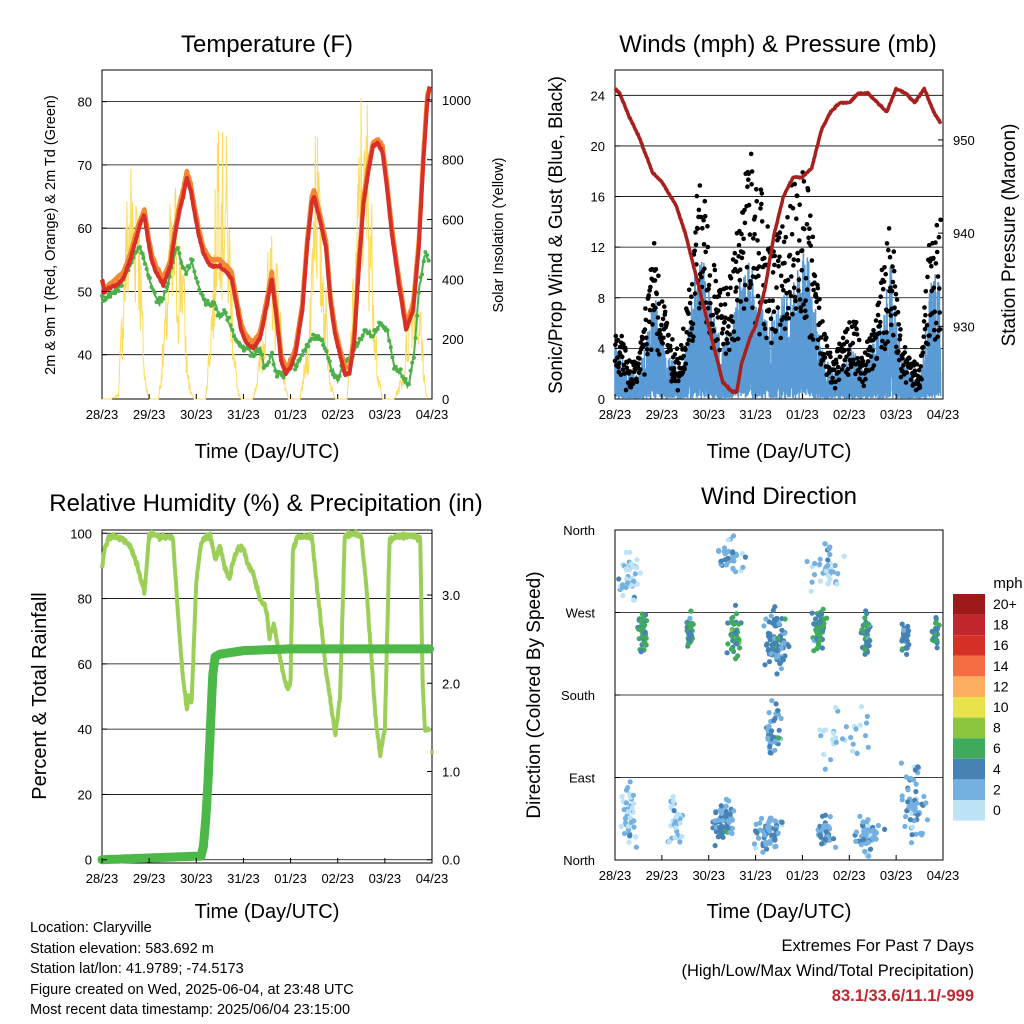  Describe the element at coordinates (453, 339) in the screenshot. I see `solar-y2tick-label: 200` at that location.